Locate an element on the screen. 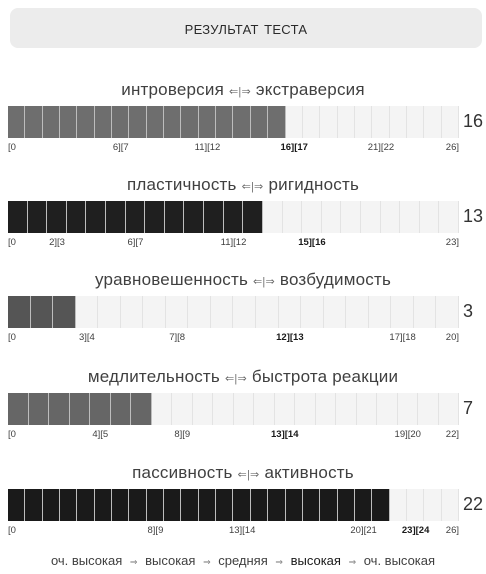 This screenshot has height=574, width=486. tick-label: 16][17 is located at coordinates (294, 147).